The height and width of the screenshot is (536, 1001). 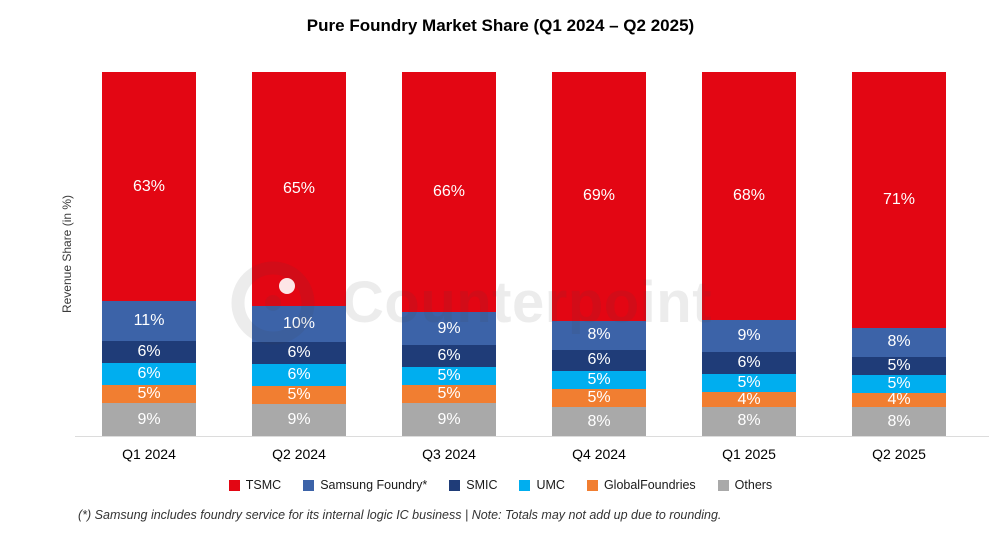 I want to click on bar-segment: 63%, so click(x=149, y=187).